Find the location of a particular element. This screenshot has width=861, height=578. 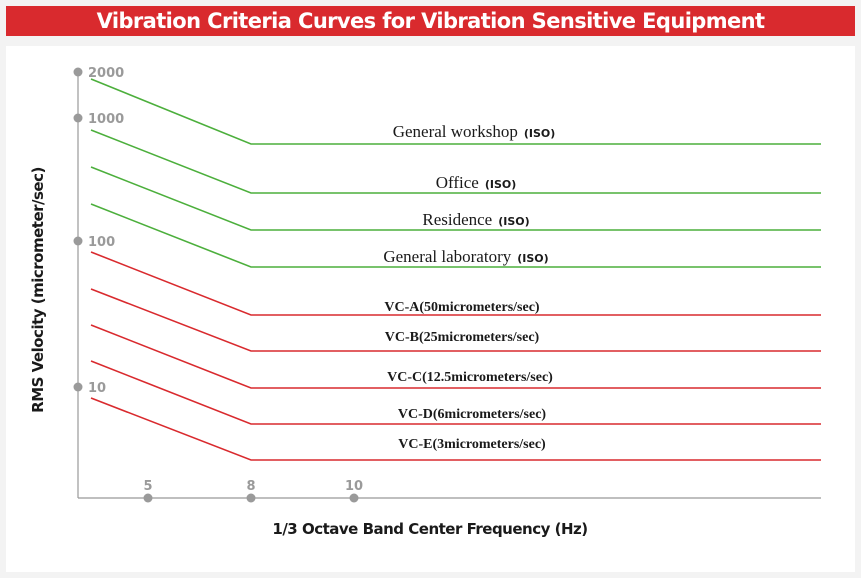

series-label: VC-B(25micrometers/sec) is located at coordinates (462, 337).